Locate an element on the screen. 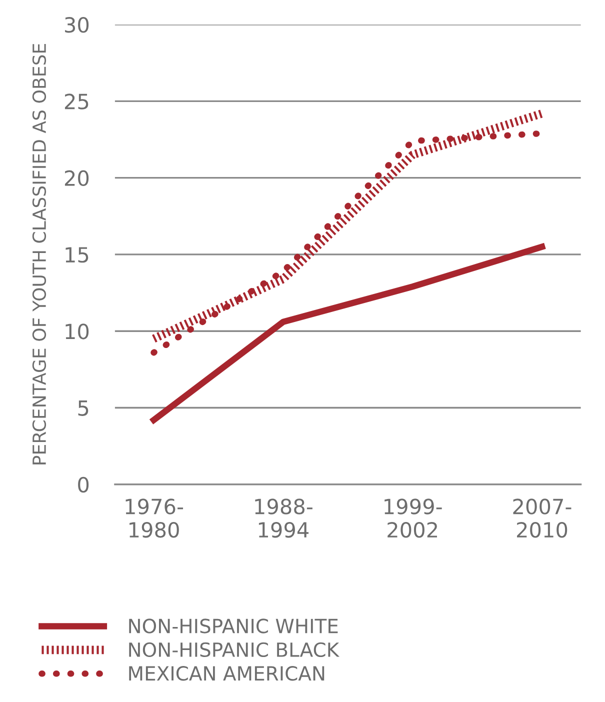 The width and height of the screenshot is (605, 702). legend-label: NON-HISPANIC WHITE is located at coordinates (233, 626).